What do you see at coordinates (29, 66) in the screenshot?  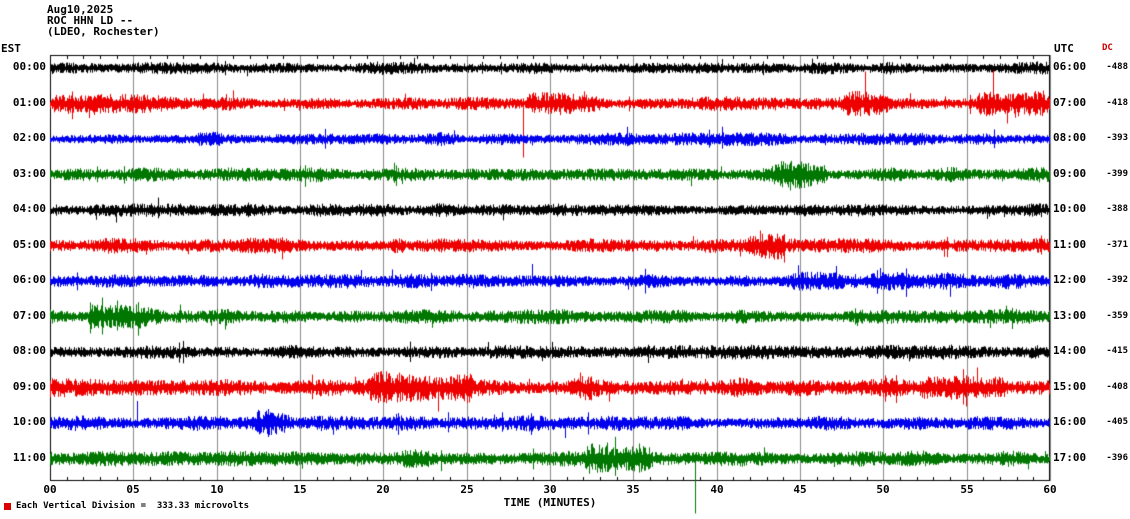 I see `row-est-label: 00:00` at bounding box center [29, 66].